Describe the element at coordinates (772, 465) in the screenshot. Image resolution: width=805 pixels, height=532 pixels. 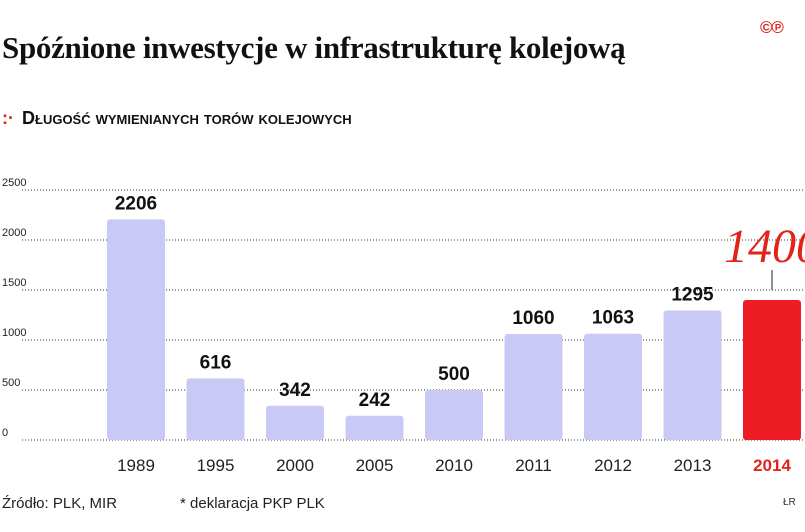
I see `x-tick-label: 2014` at that location.